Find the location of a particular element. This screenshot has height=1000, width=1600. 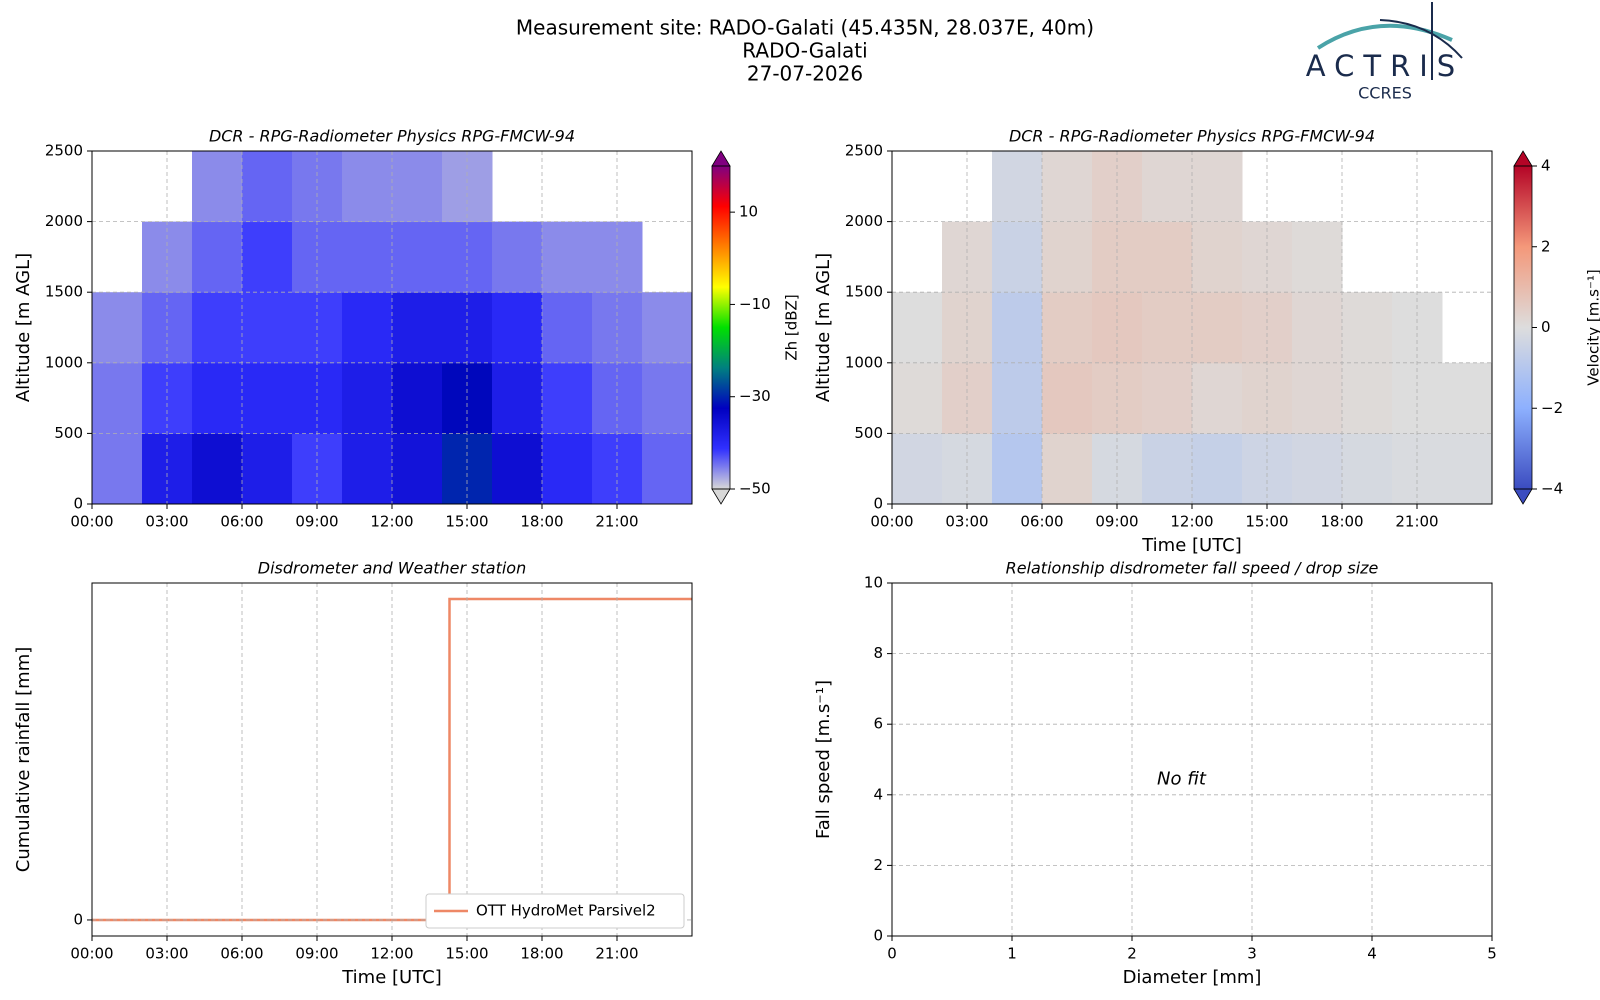

annotation: No fit is located at coordinates (1182, 779).